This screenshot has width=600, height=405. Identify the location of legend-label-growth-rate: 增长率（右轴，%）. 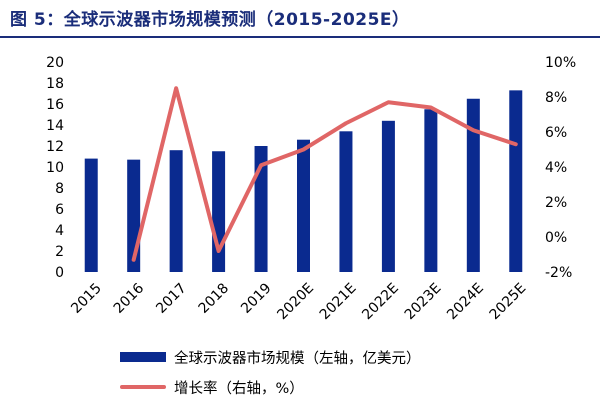
(239, 388).